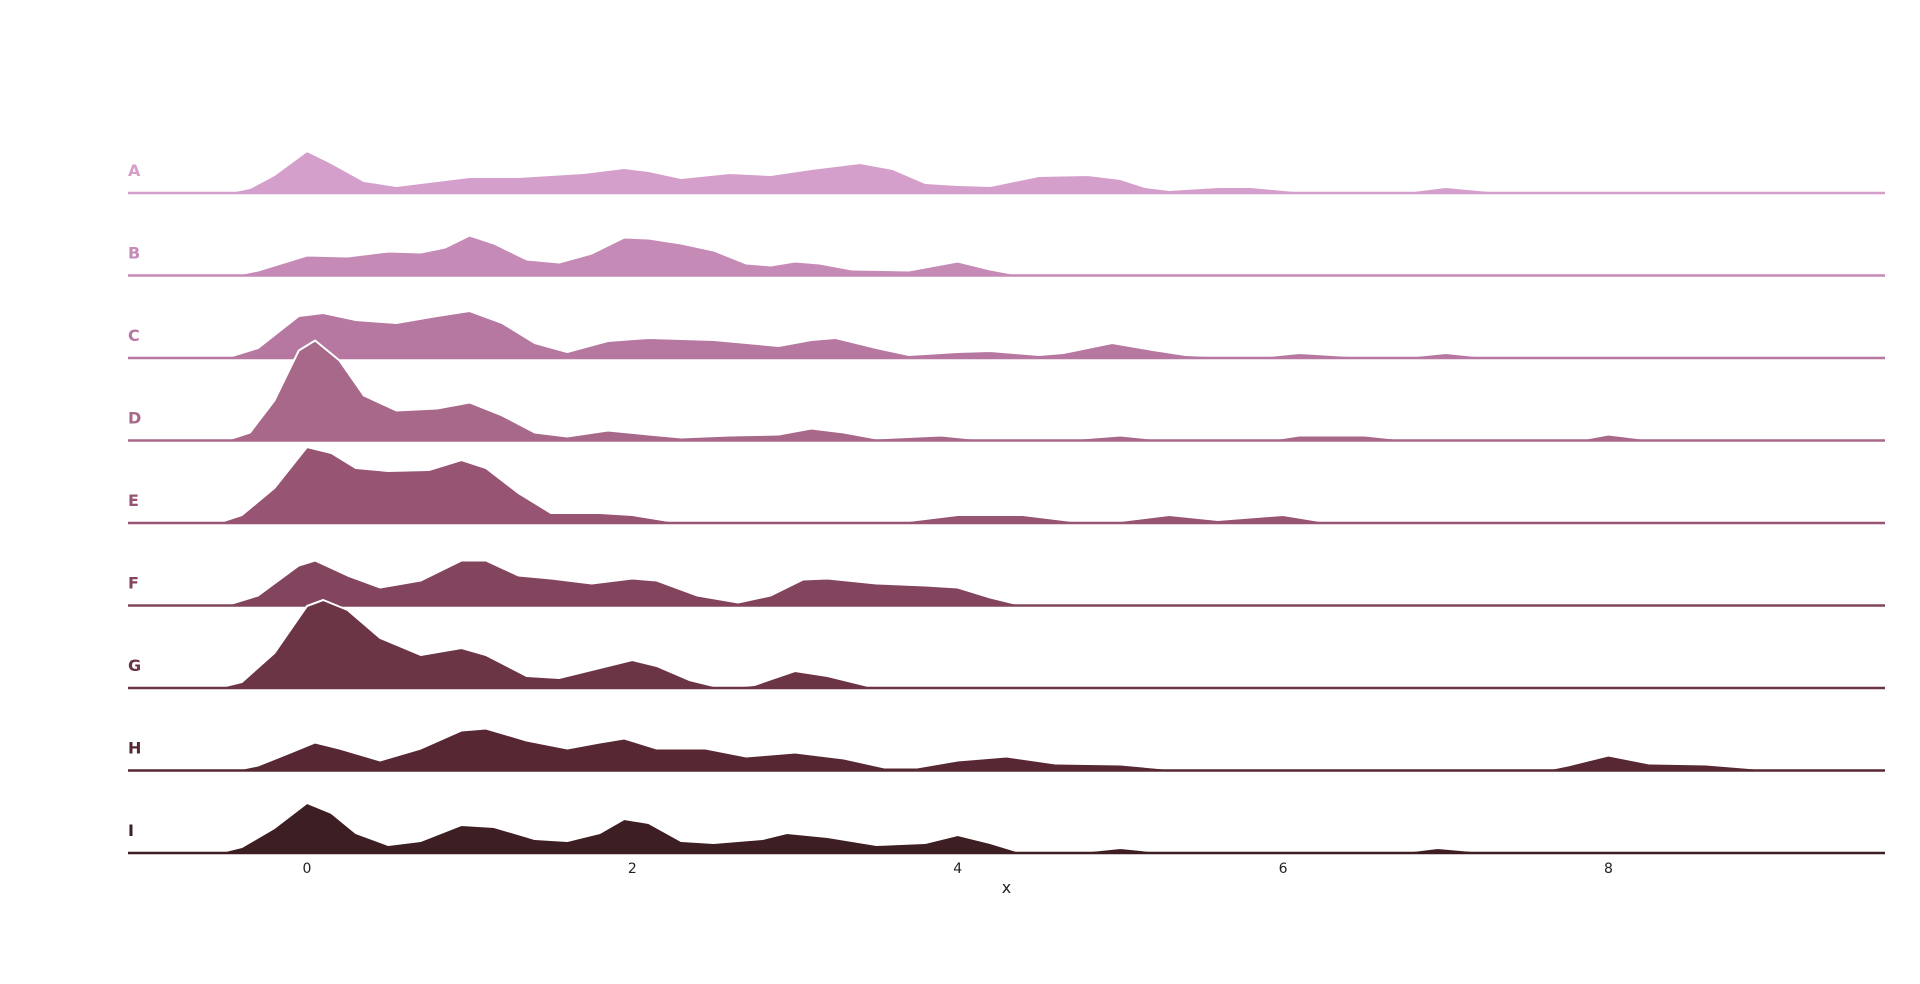 The image size is (1920, 984). What do you see at coordinates (1608, 869) in the screenshot?
I see `x-tick-label: 8` at bounding box center [1608, 869].